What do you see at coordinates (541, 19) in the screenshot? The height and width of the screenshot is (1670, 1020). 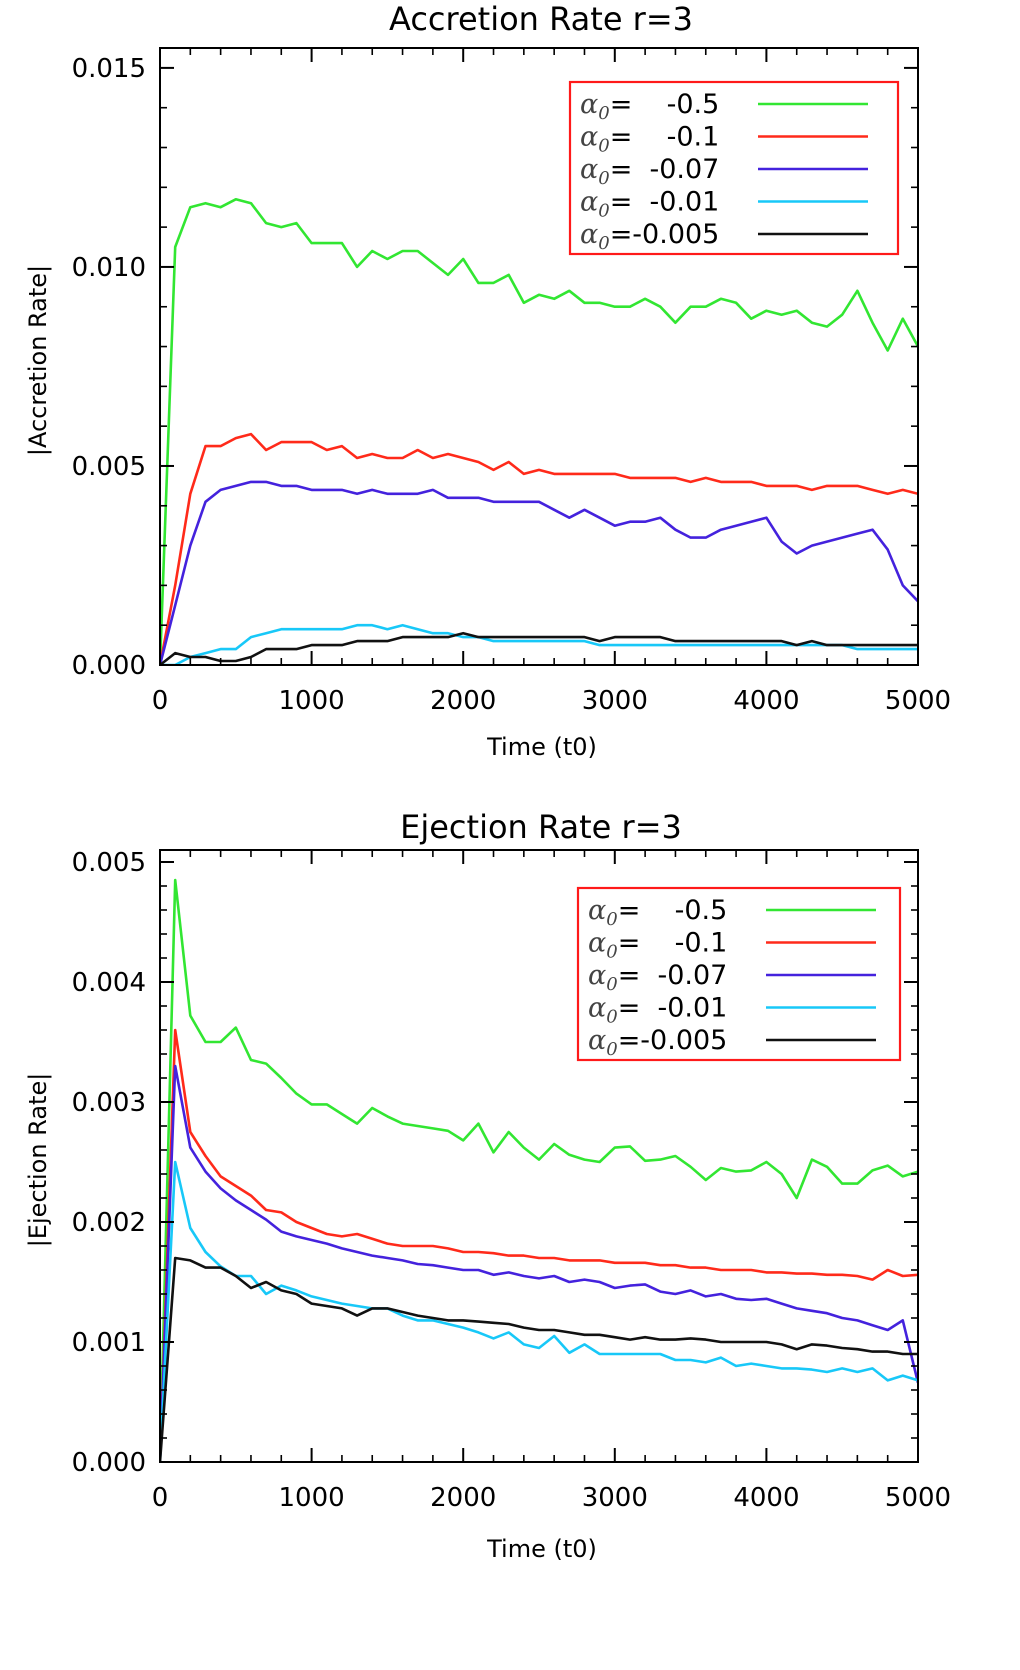 I see `chart-title: Accretion Rate r=3` at bounding box center [541, 19].